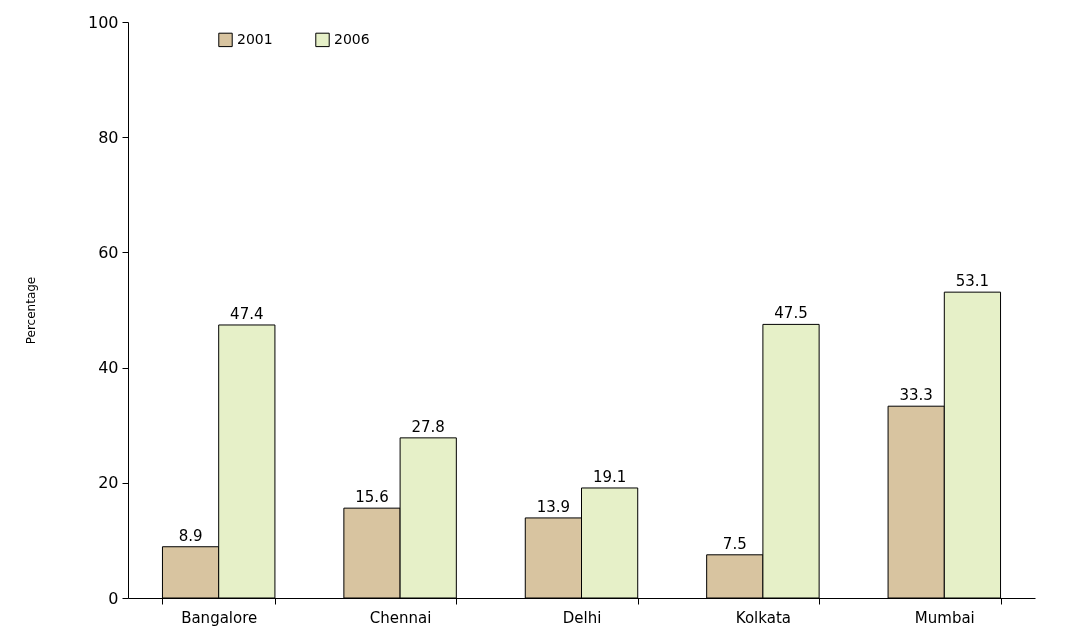  Describe the element at coordinates (972, 281) in the screenshot. I see `data-label: 53.1` at that location.